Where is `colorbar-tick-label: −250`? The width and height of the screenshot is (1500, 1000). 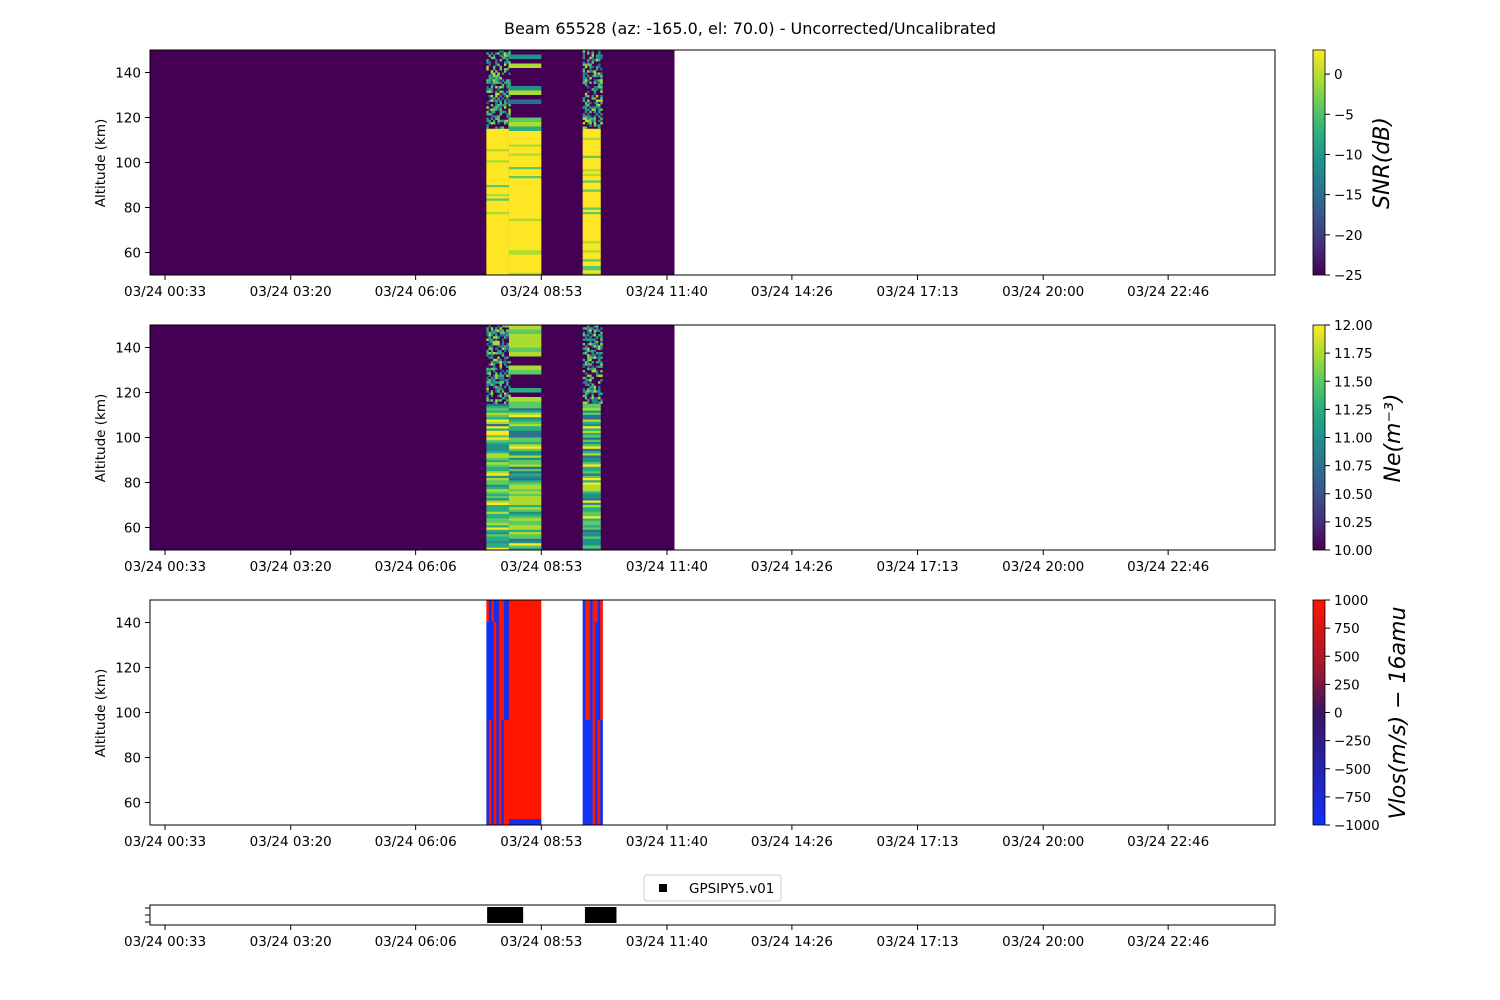 colorbar-tick-label: −250 is located at coordinates (1352, 742).